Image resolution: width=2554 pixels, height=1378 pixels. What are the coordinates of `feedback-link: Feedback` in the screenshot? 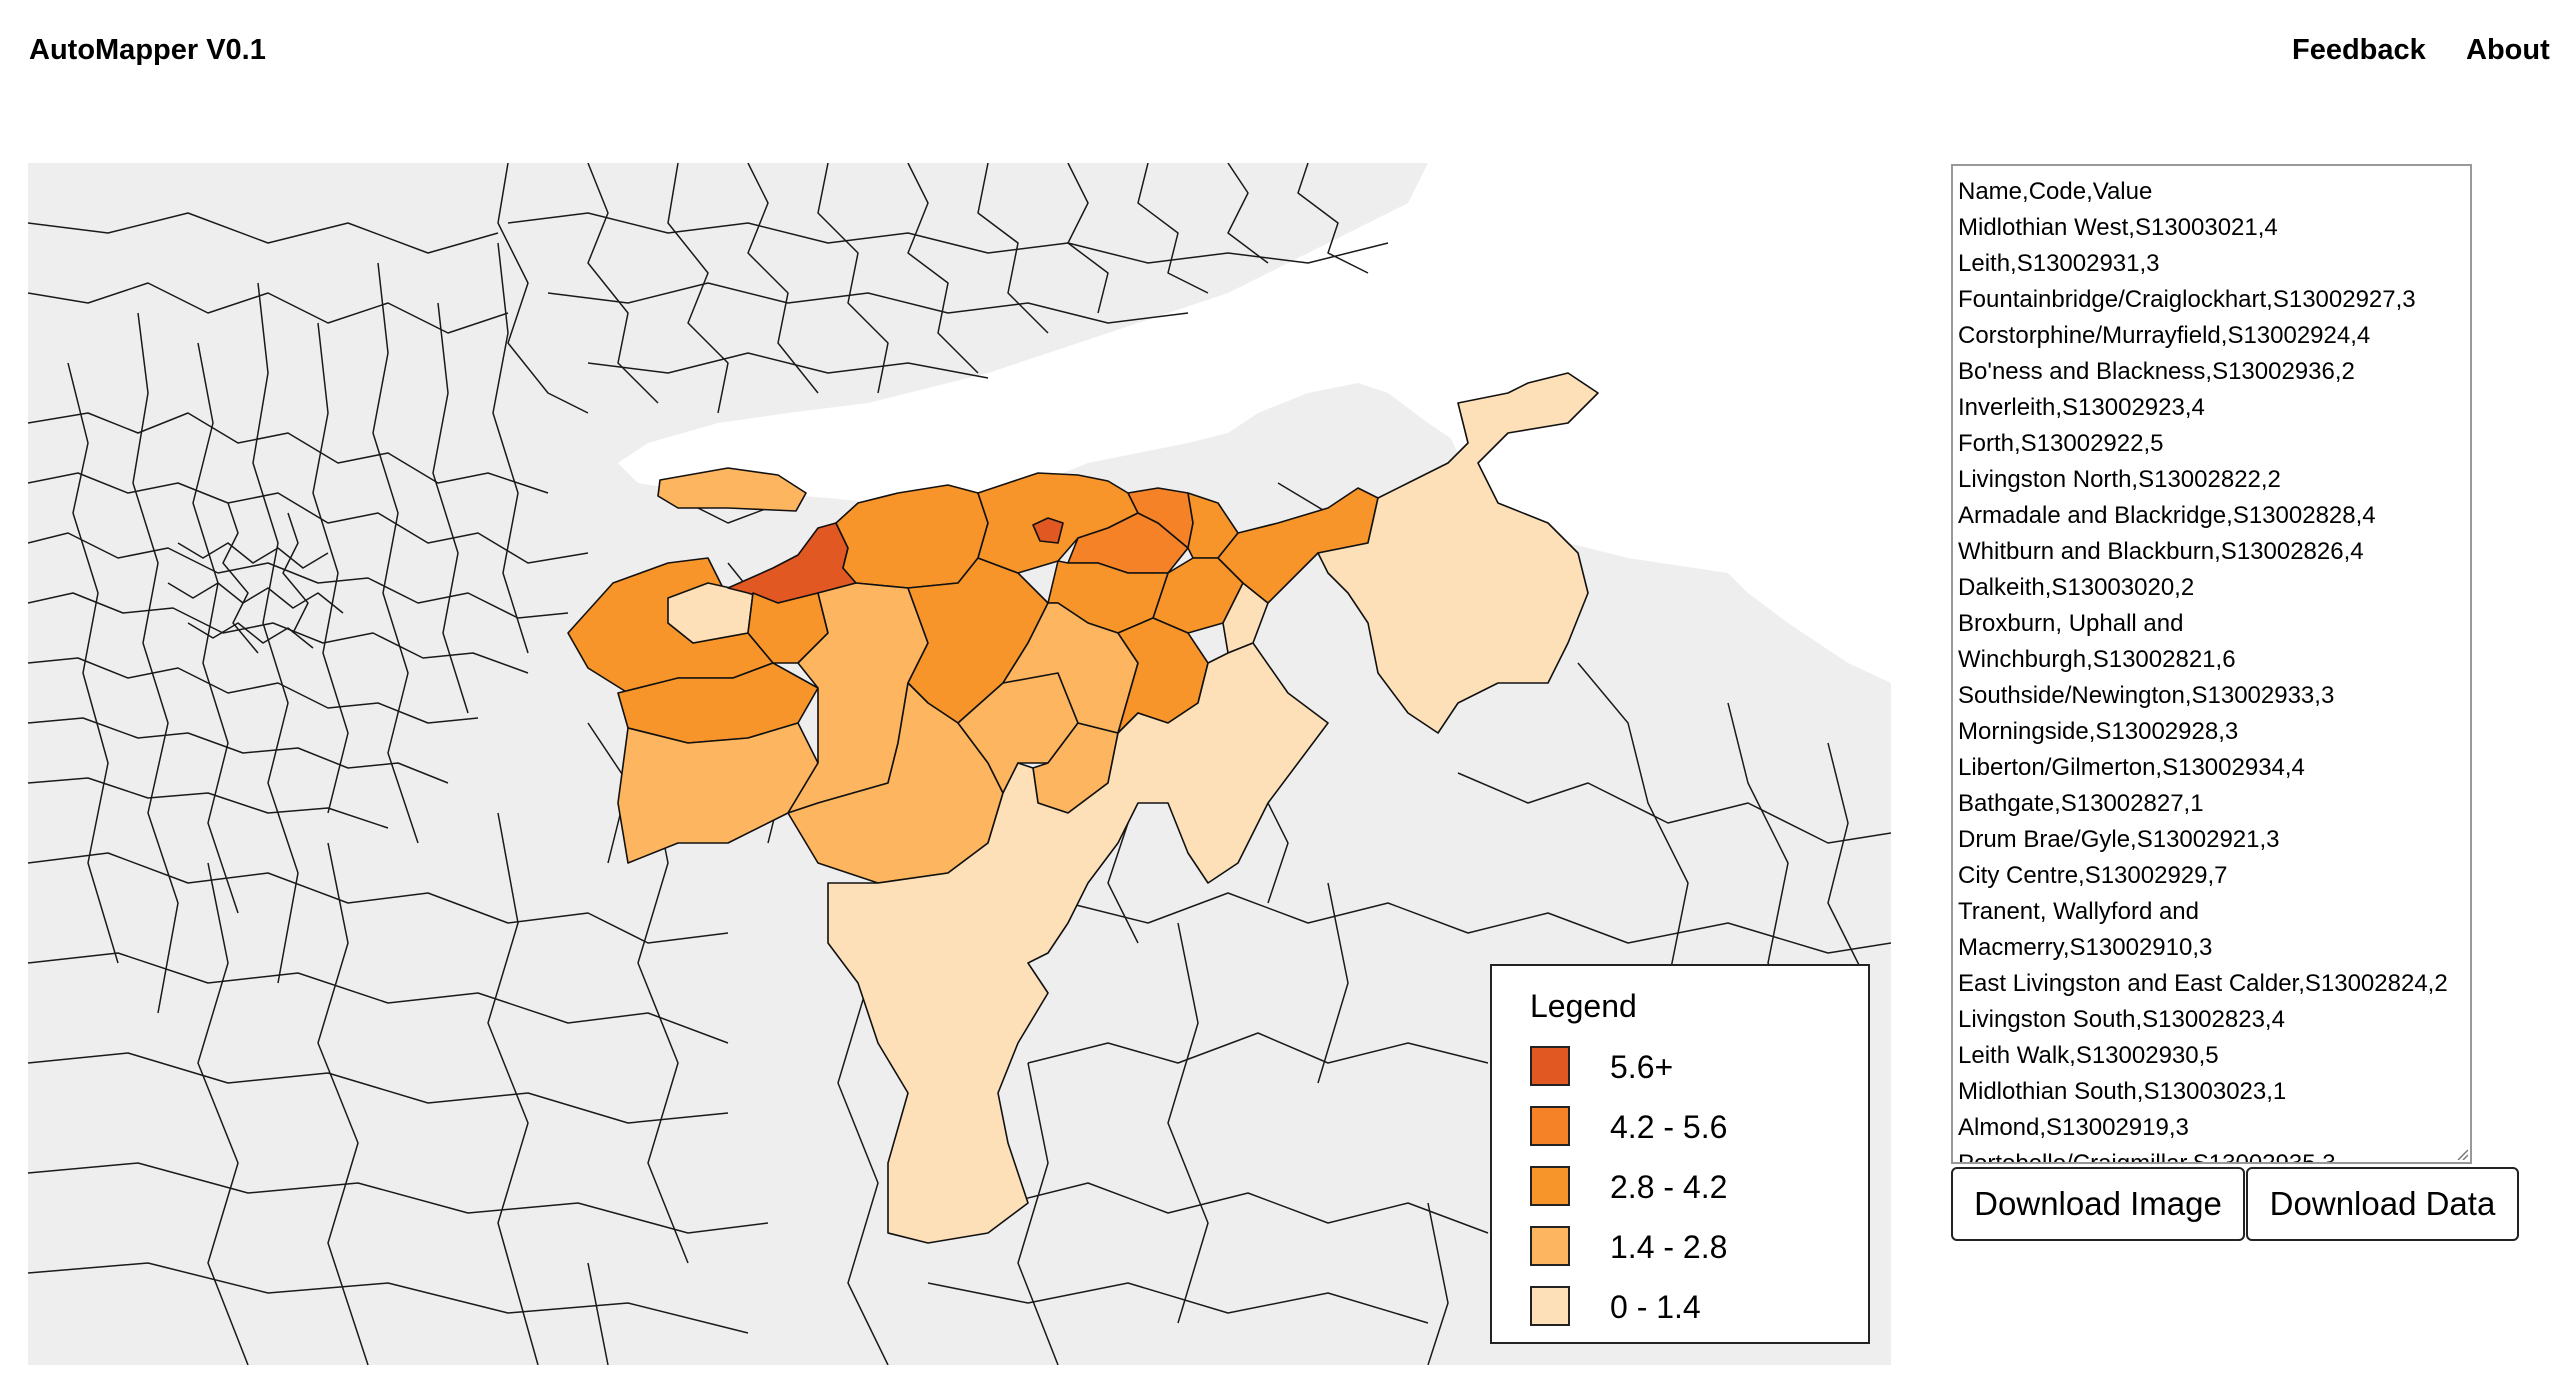 It's located at (2359, 50).